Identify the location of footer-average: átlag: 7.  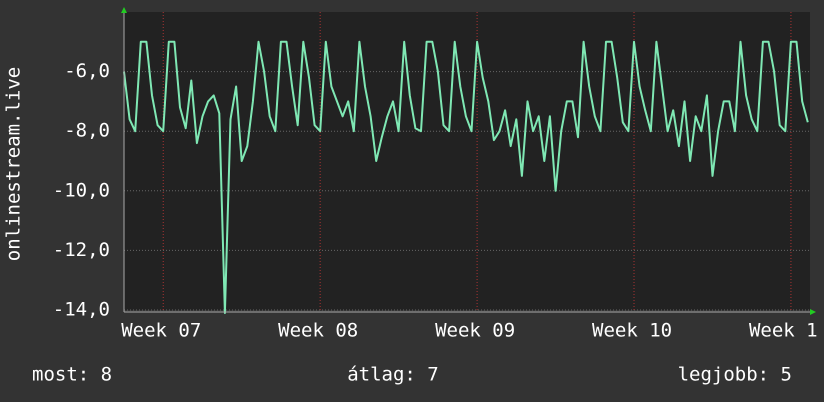
(393, 375).